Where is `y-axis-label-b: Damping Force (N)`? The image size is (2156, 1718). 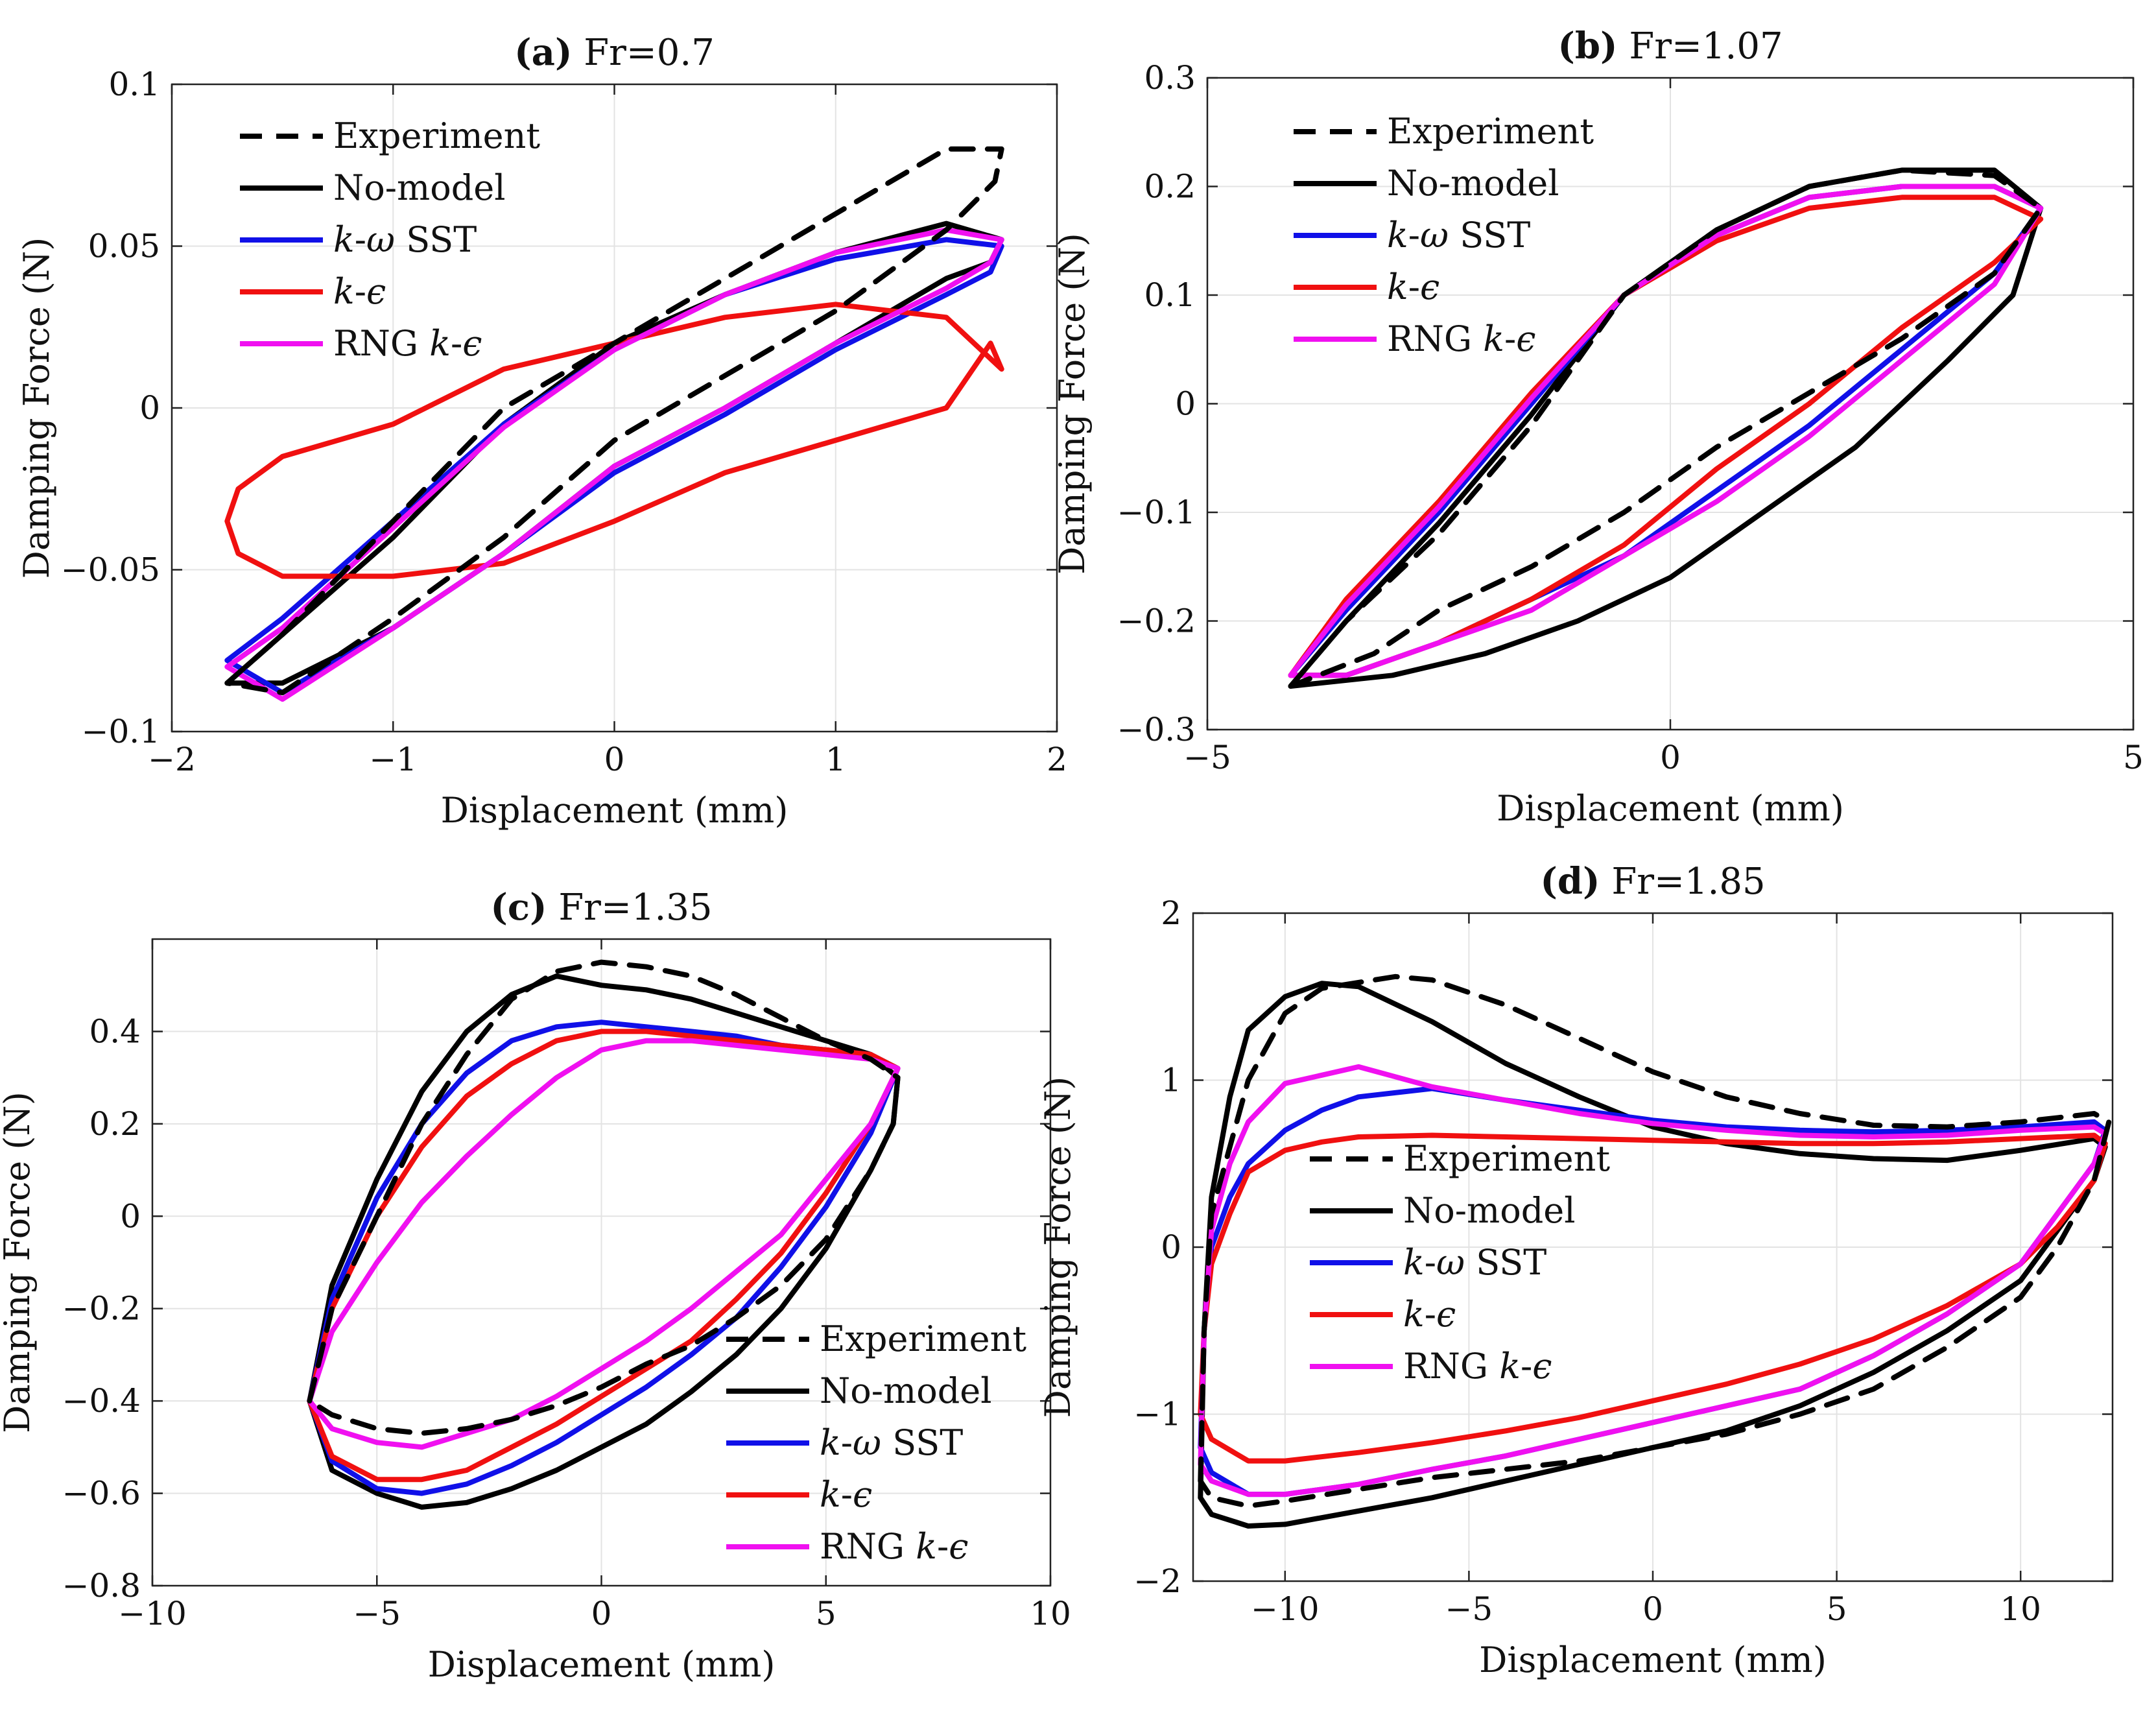
y-axis-label-b: Damping Force (N) is located at coordinates (1072, 404).